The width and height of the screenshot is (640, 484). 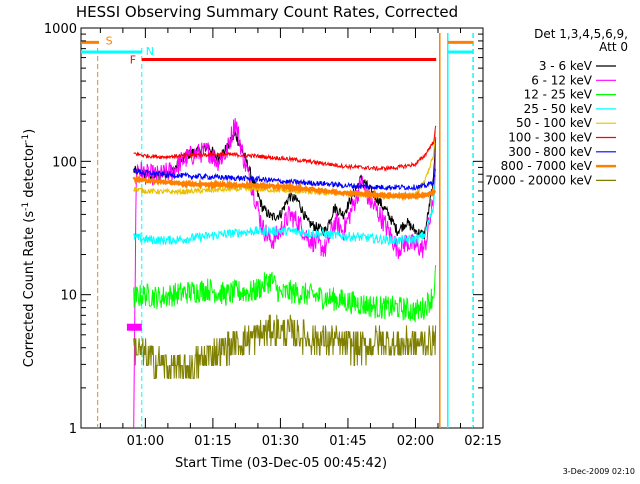 I want to click on legend-label: 800 - 7000 keV, so click(x=547, y=166).